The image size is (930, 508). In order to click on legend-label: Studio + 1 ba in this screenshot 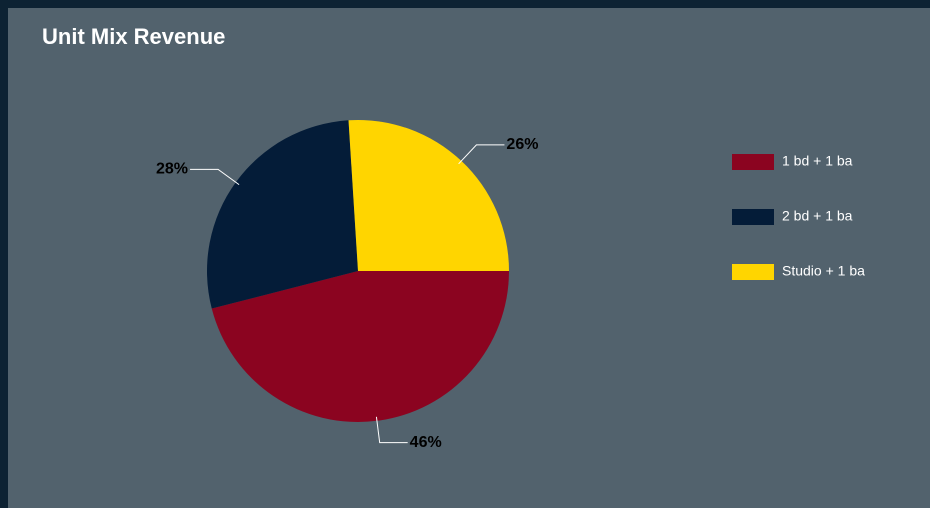, I will do `click(823, 271)`.